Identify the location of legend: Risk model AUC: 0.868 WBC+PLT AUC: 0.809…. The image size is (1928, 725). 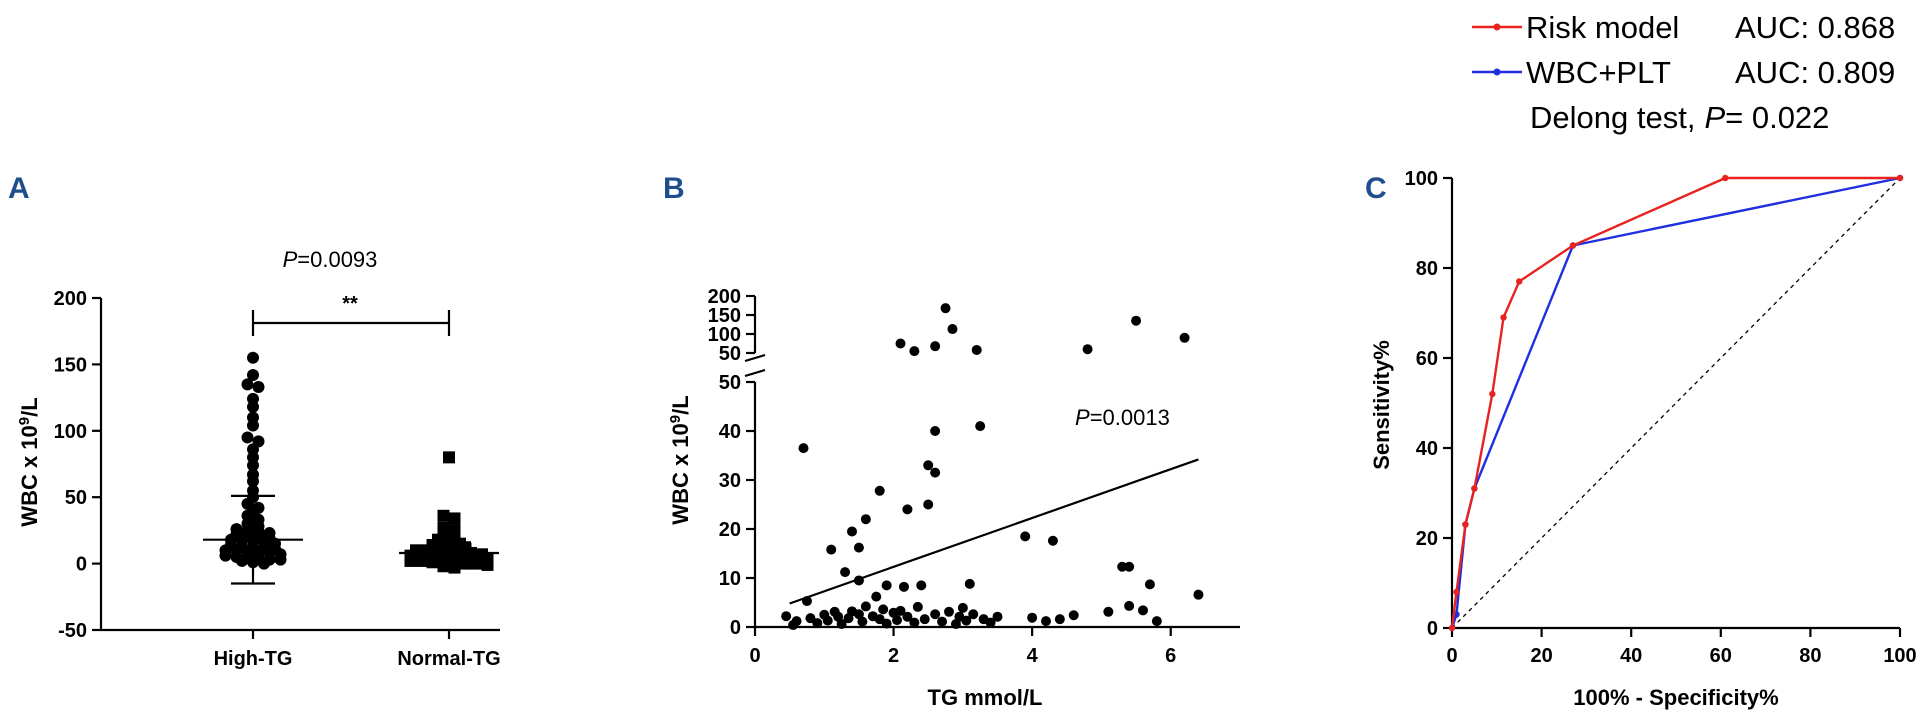
(1683, 72).